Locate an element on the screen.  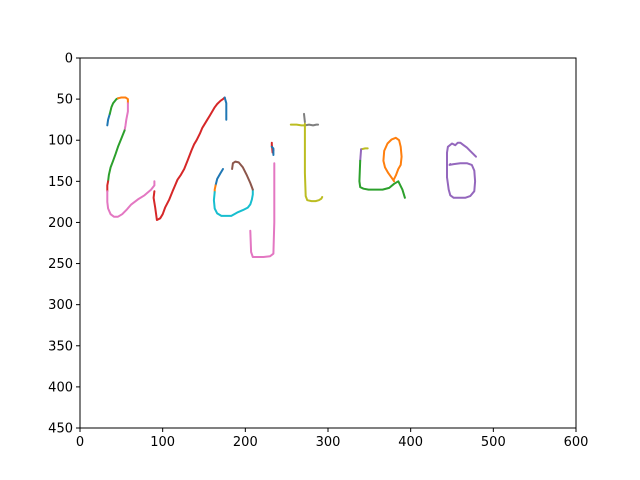
x-tick-label: 500 is located at coordinates (493, 442).